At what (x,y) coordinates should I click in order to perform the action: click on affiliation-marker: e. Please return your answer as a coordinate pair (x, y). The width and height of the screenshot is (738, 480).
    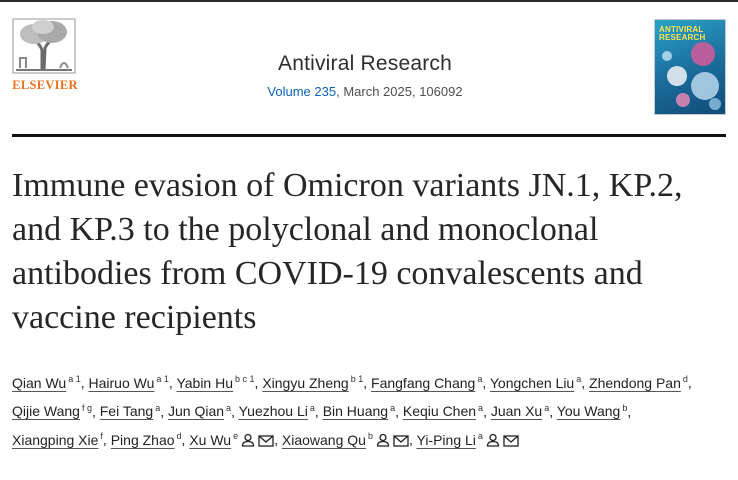
    Looking at the image, I should click on (236, 436).